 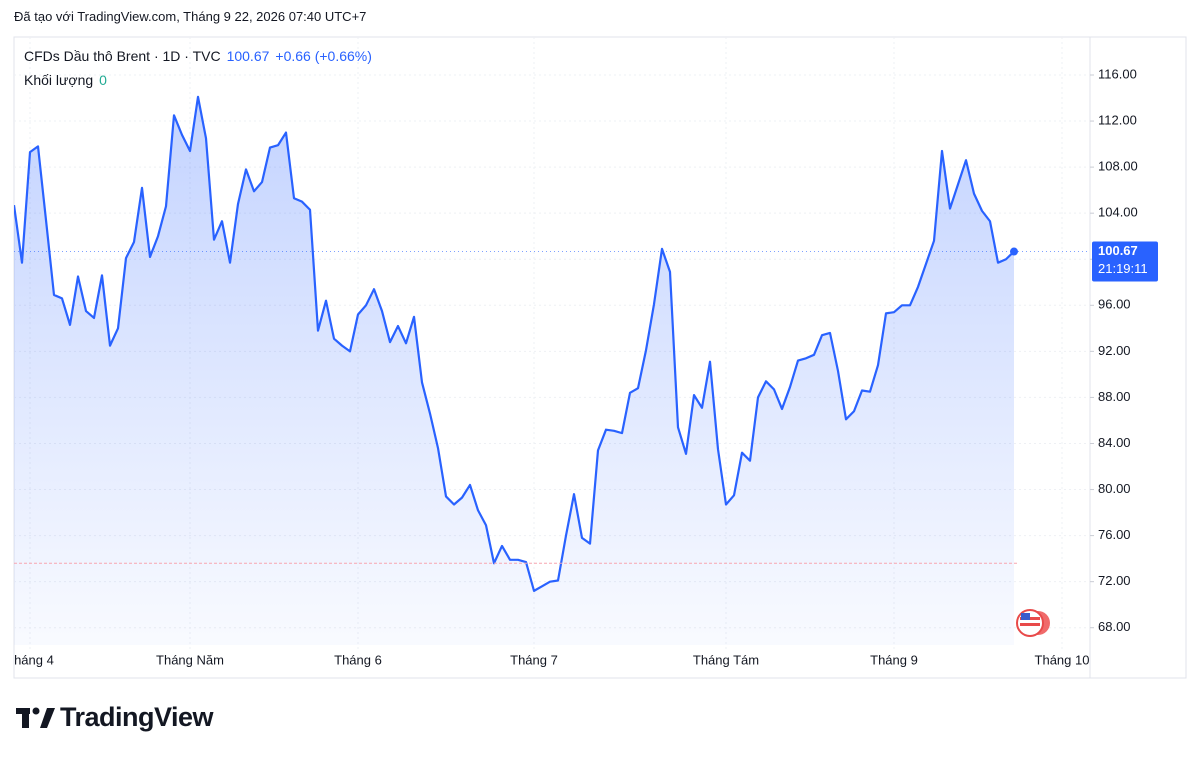 I want to click on volume-label: Khối lượng, so click(x=59, y=80).